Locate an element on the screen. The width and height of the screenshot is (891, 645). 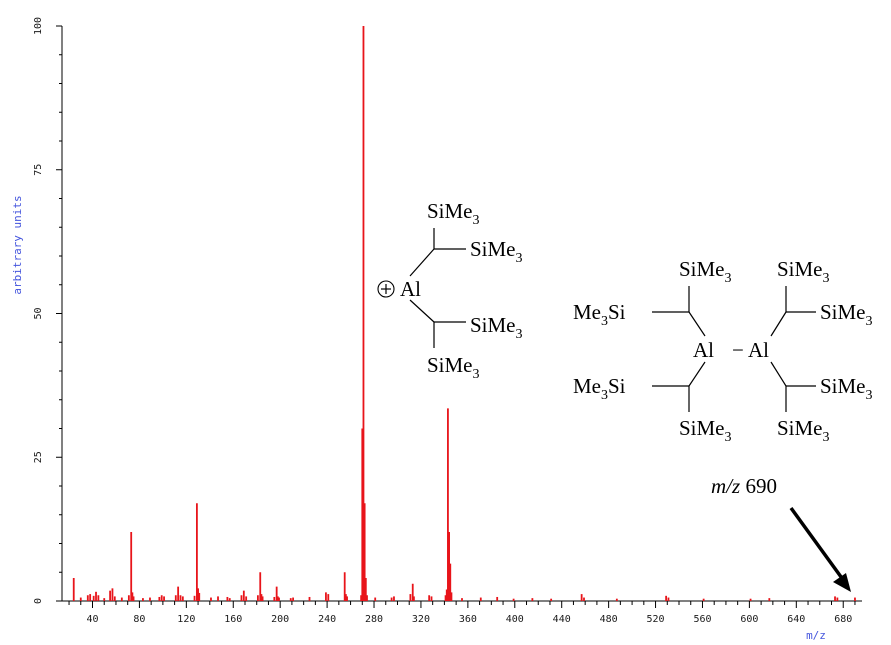
x-tick-label: 80 is located at coordinates (139, 619).